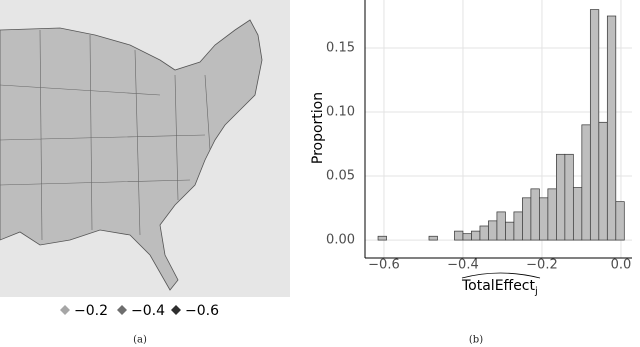 The width and height of the screenshot is (640, 347). Describe the element at coordinates (340, 112) in the screenshot. I see `y-tick-label: 0.10` at that location.